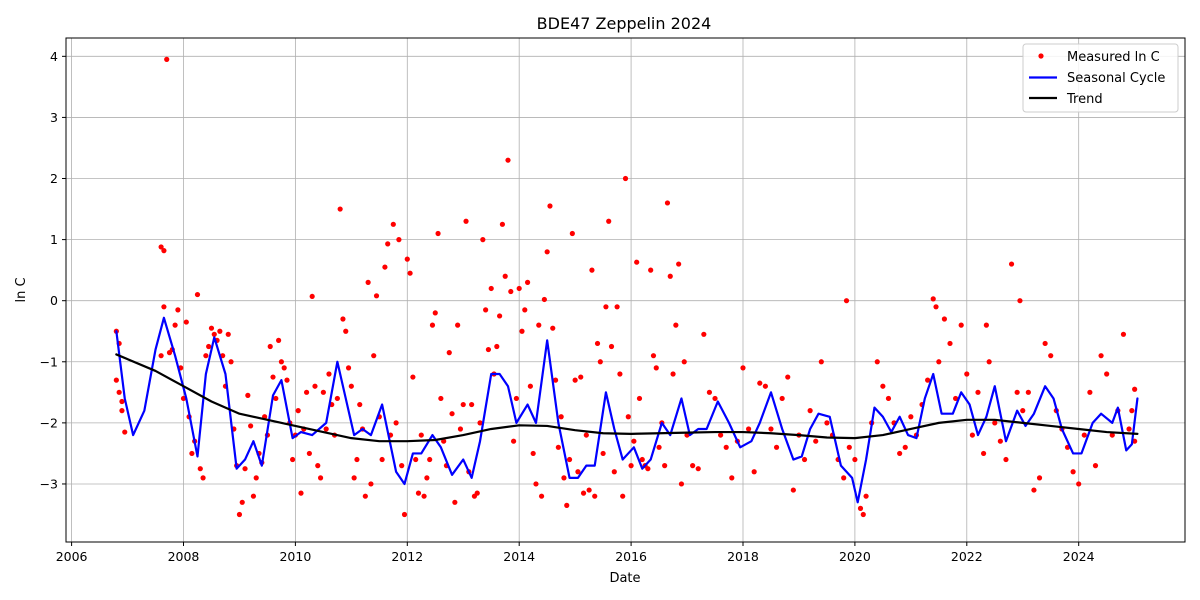 The width and height of the screenshot is (1200, 600). What do you see at coordinates (54, 300) in the screenshot?
I see `y-tick-label: 0` at bounding box center [54, 300].